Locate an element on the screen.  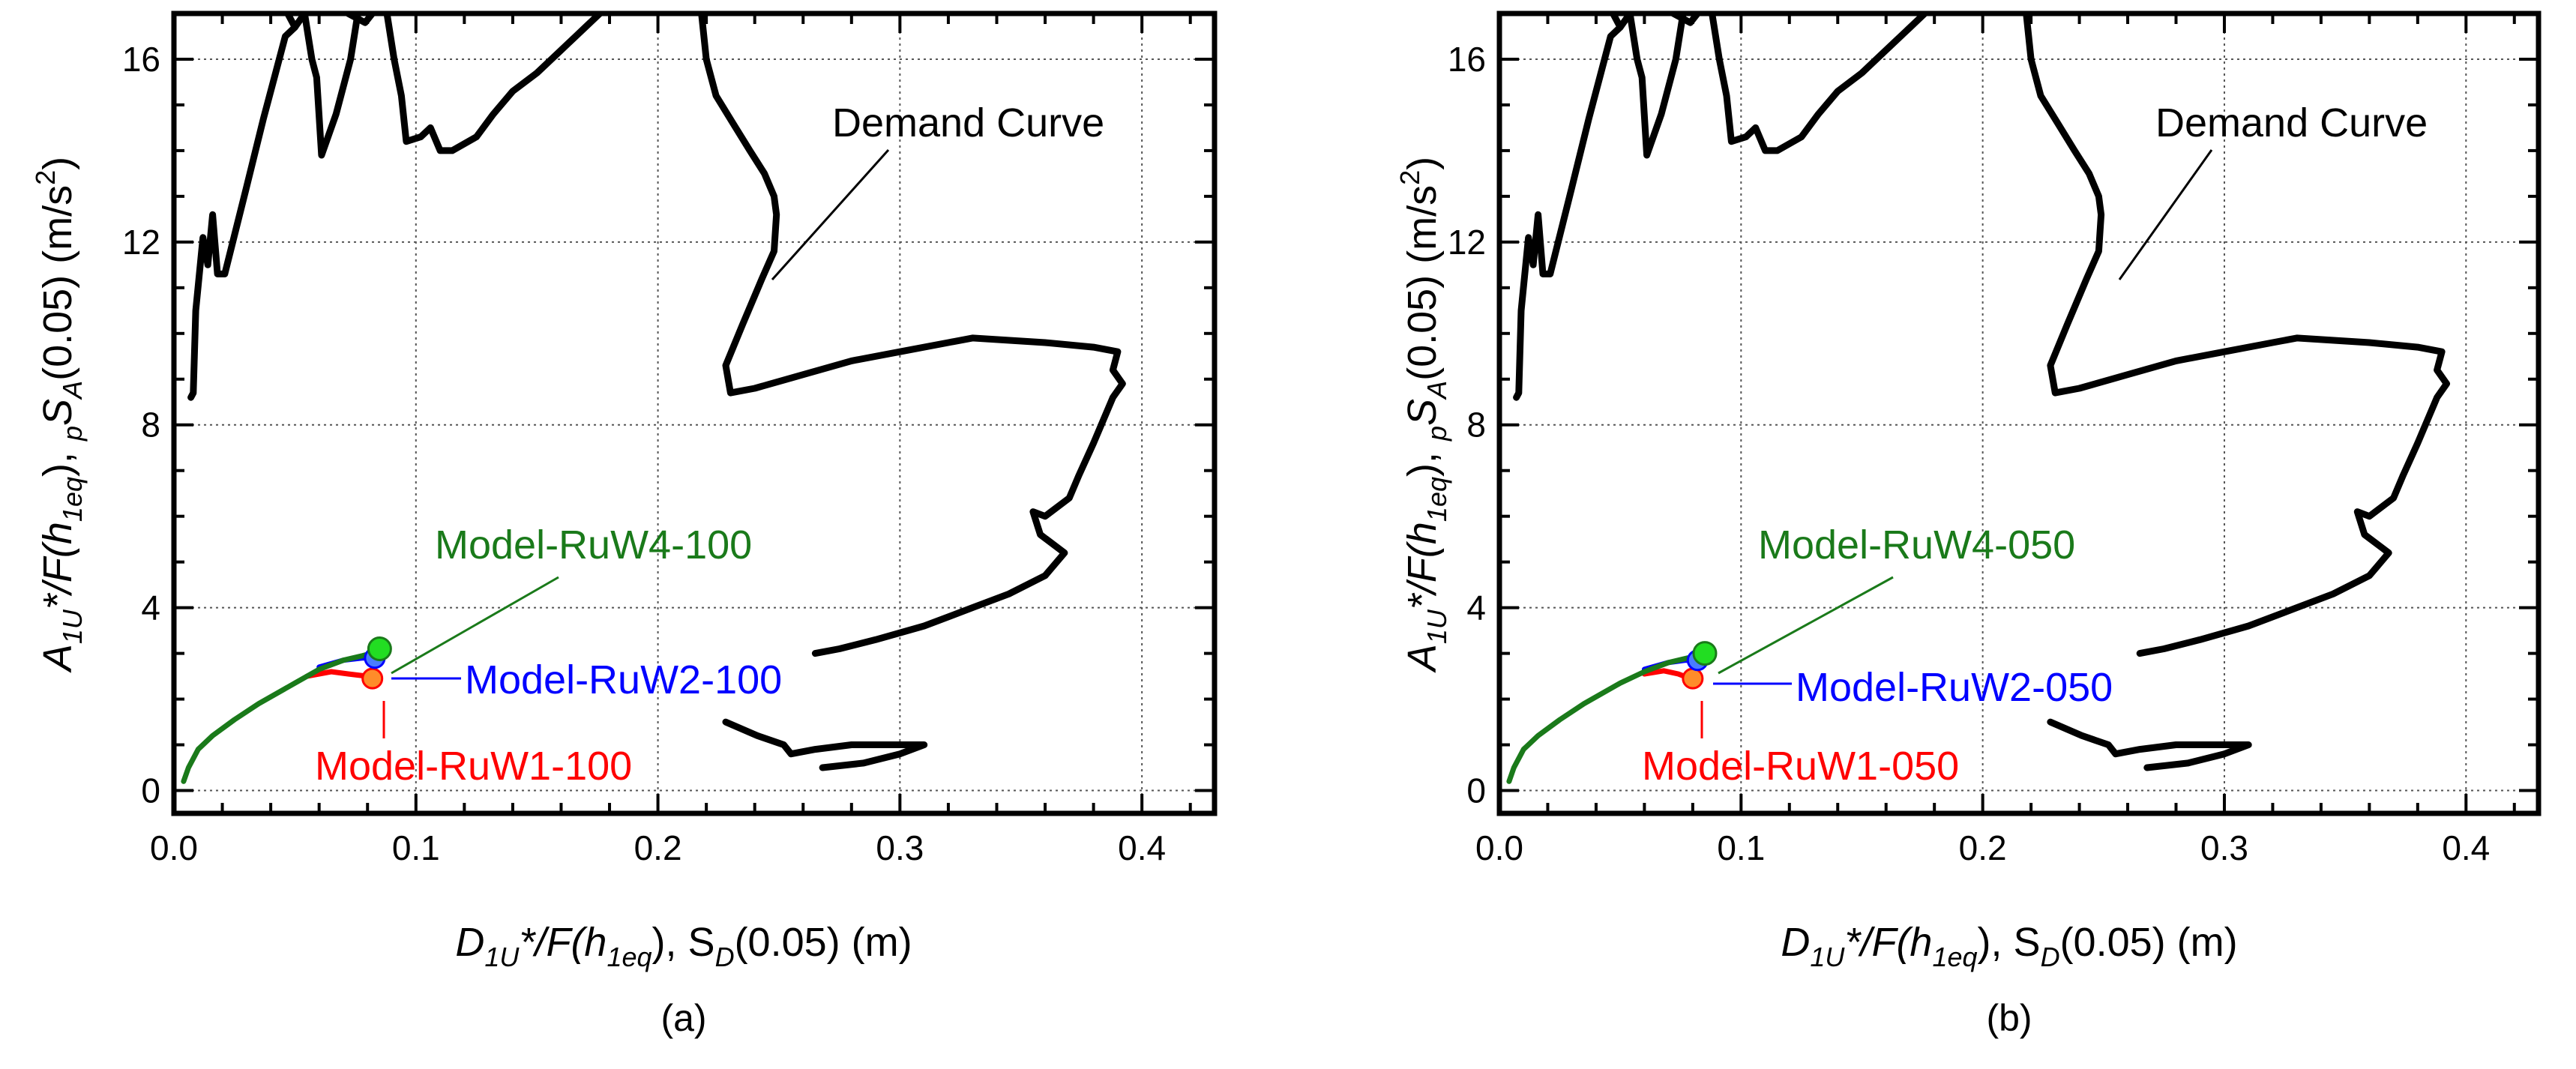
panel-label: (a) is located at coordinates (683, 1018).